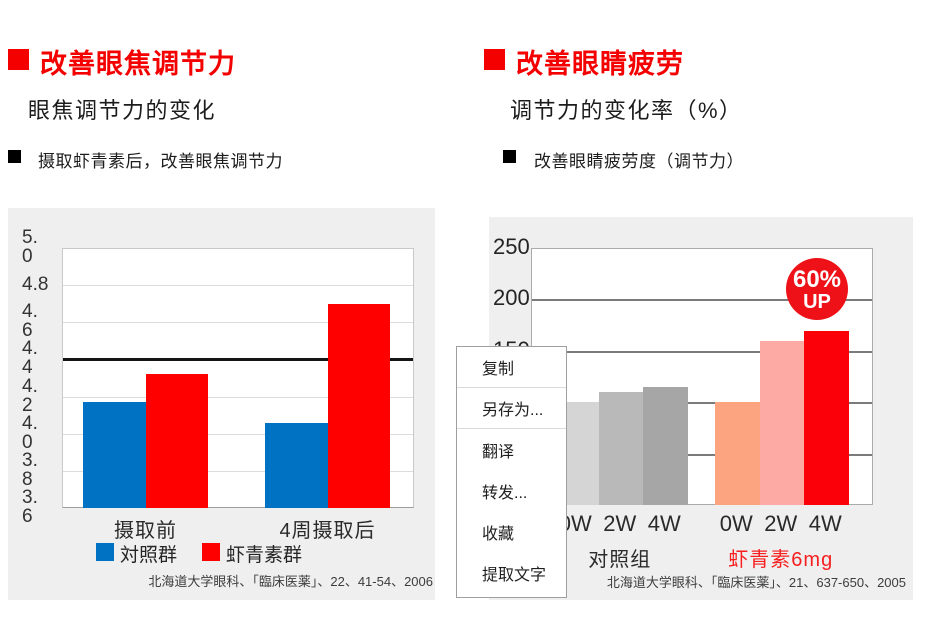 Image resolution: width=947 pixels, height=620 pixels. Describe the element at coordinates (327, 531) in the screenshot. I see `x-tick-label: 4周摄取后` at that location.